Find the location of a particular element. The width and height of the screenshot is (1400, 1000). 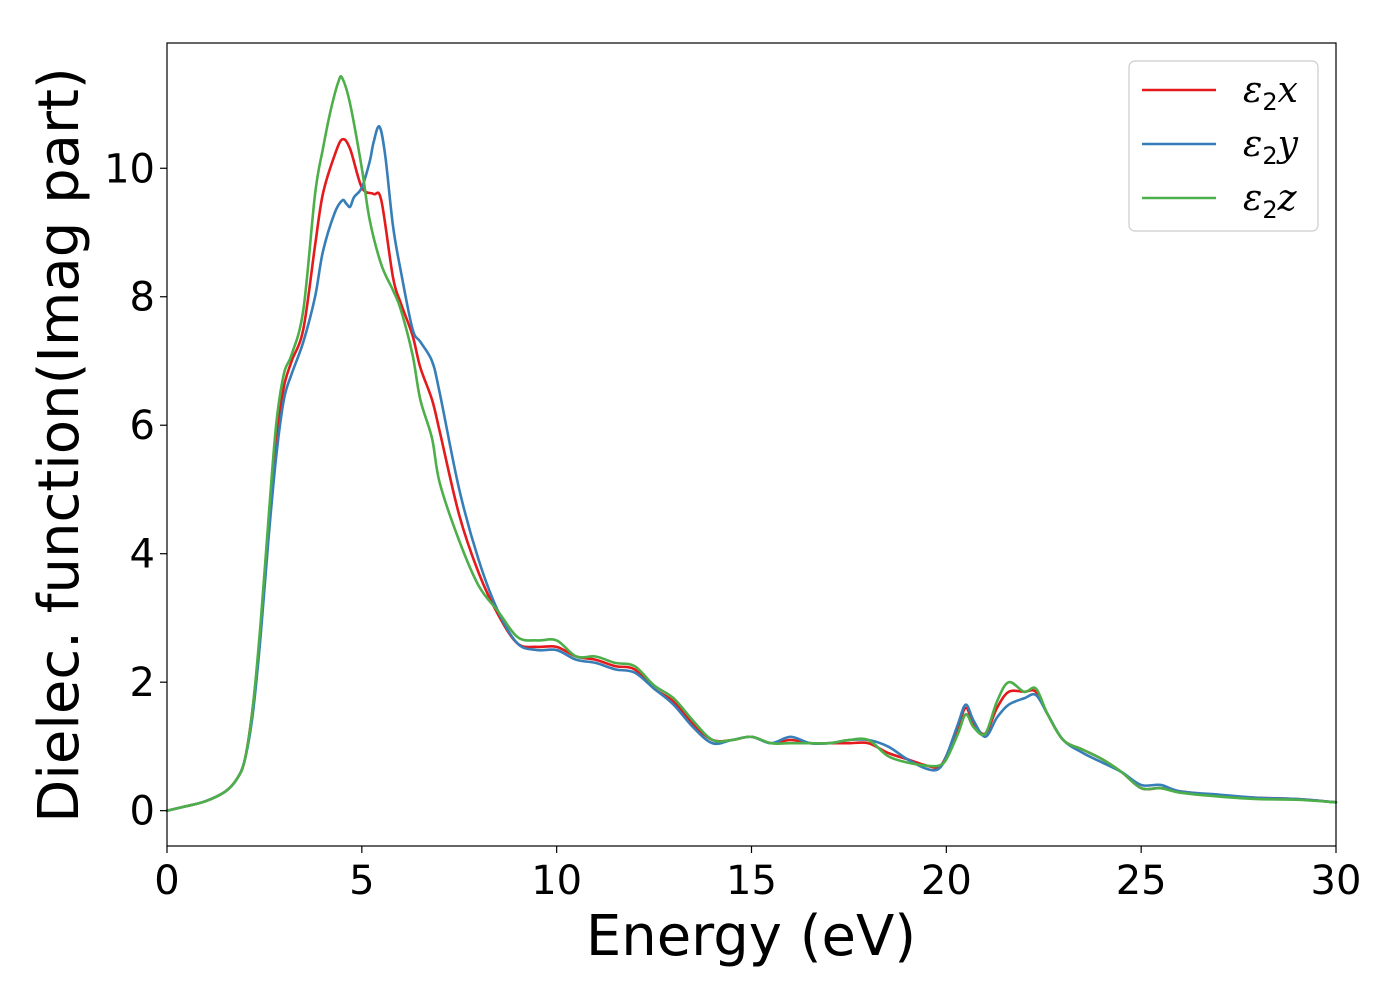

x-tick-label: 0 is located at coordinates (166, 881).